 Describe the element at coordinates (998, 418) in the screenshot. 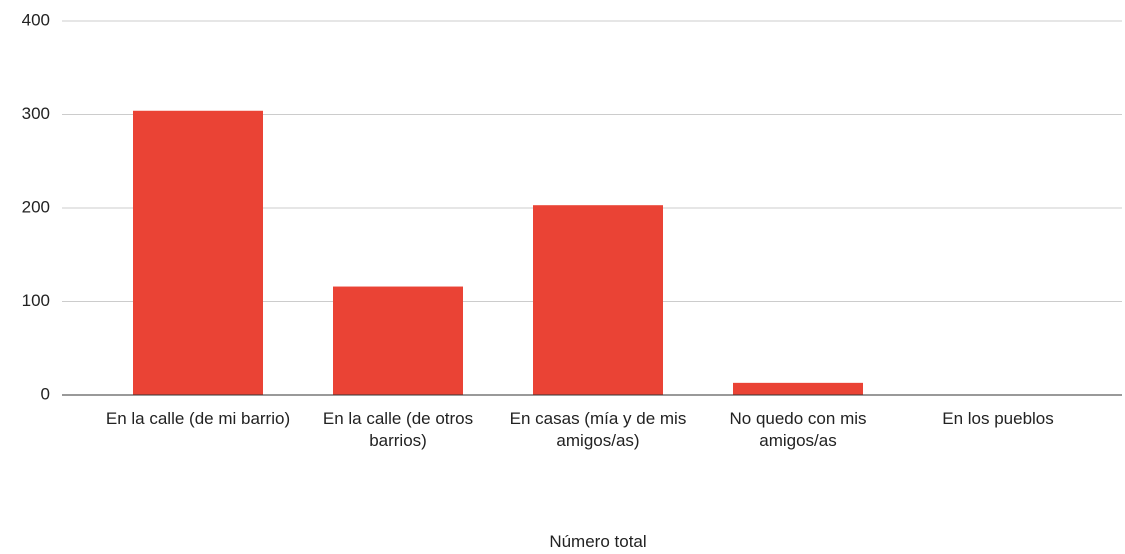

I see `x-tick-label: En los pueblos` at that location.